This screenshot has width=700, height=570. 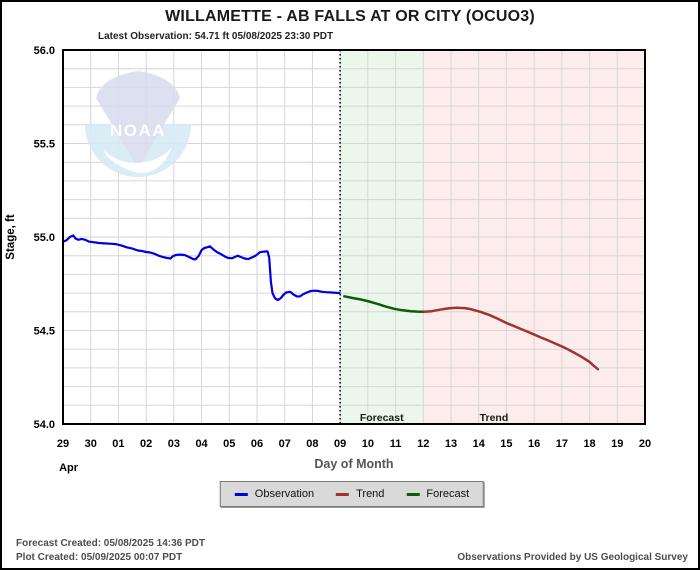 I want to click on forecast-line, so click(x=384, y=304).